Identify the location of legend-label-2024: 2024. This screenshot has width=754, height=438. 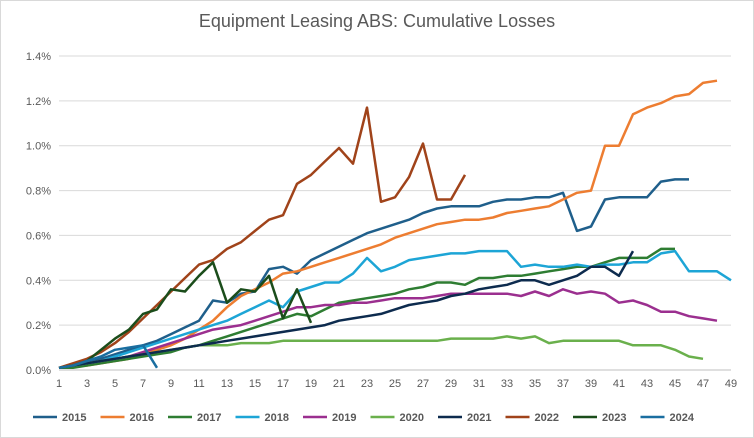
(682, 418).